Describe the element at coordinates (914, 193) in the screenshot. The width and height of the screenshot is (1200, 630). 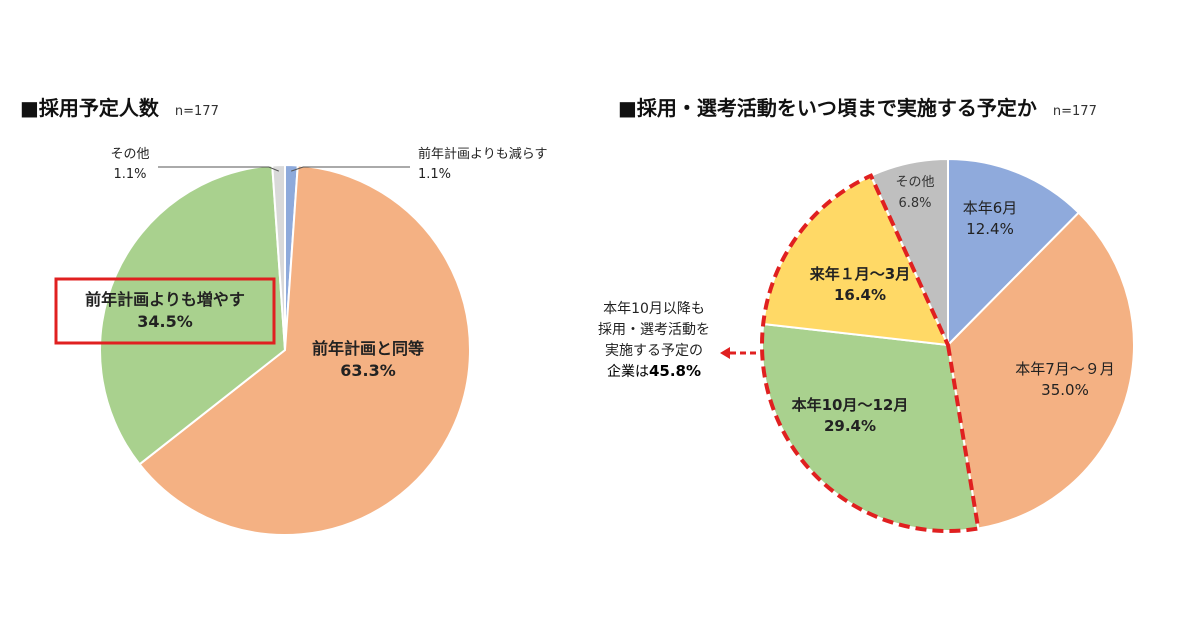
I see `slice-label: その他 6.8%` at that location.